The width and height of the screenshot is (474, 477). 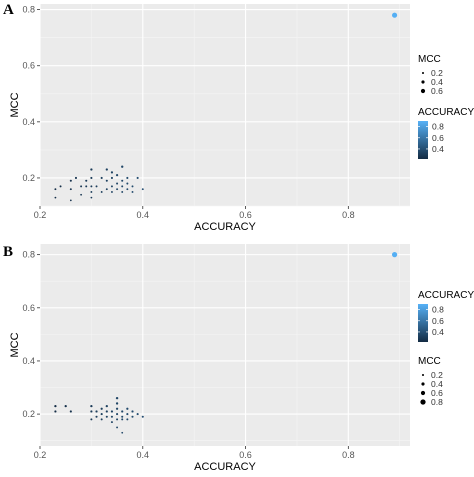 What do you see at coordinates (8, 252) in the screenshot?
I see `panel-letter: B` at bounding box center [8, 252].